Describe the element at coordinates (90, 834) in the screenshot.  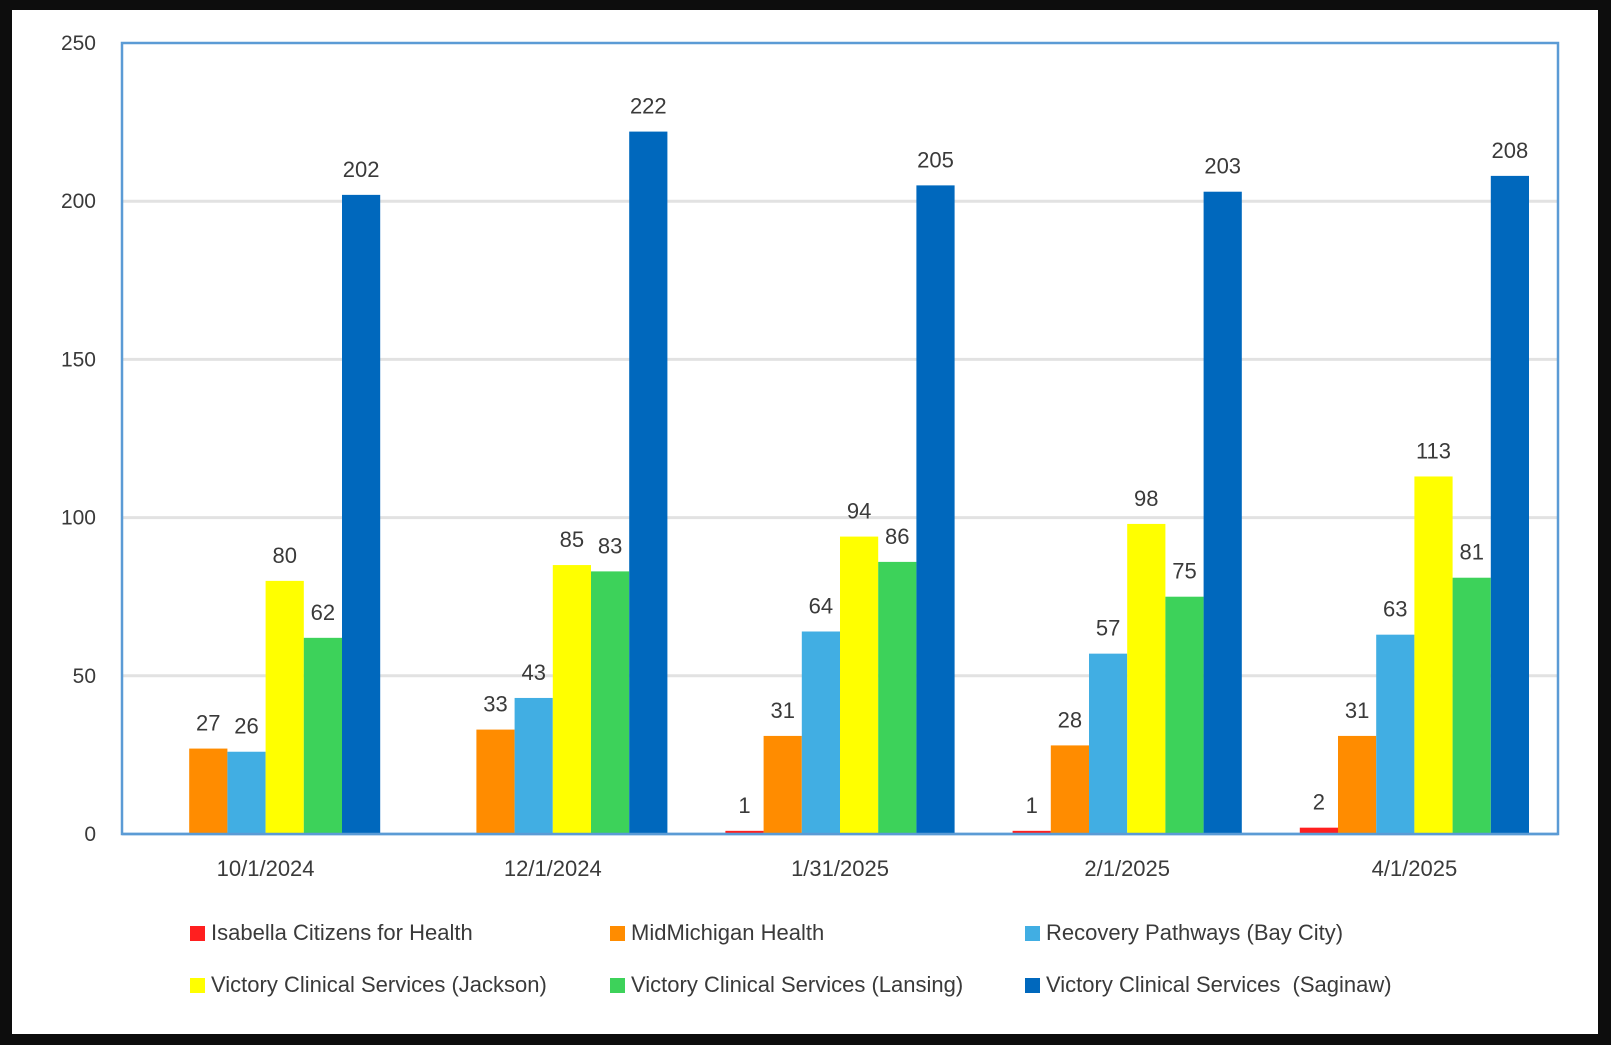
I see `y-tick-label-0: 0` at that location.